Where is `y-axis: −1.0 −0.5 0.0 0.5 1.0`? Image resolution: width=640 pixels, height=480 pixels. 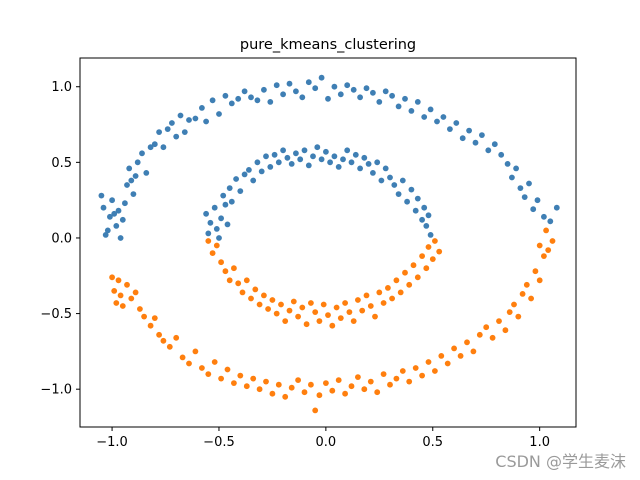
y-axis: −1.0 −0.5 0.0 0.5 1.0 is located at coordinates (60, 239).